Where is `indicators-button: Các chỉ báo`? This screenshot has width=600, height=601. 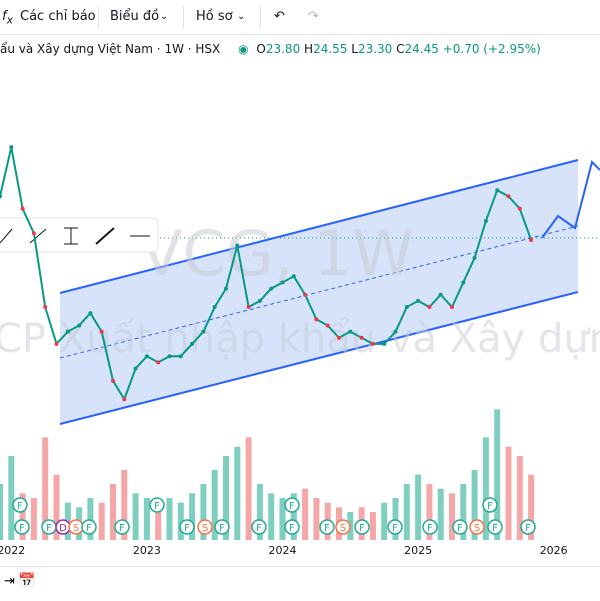 indicators-button: Các chỉ báo is located at coordinates (58, 16).